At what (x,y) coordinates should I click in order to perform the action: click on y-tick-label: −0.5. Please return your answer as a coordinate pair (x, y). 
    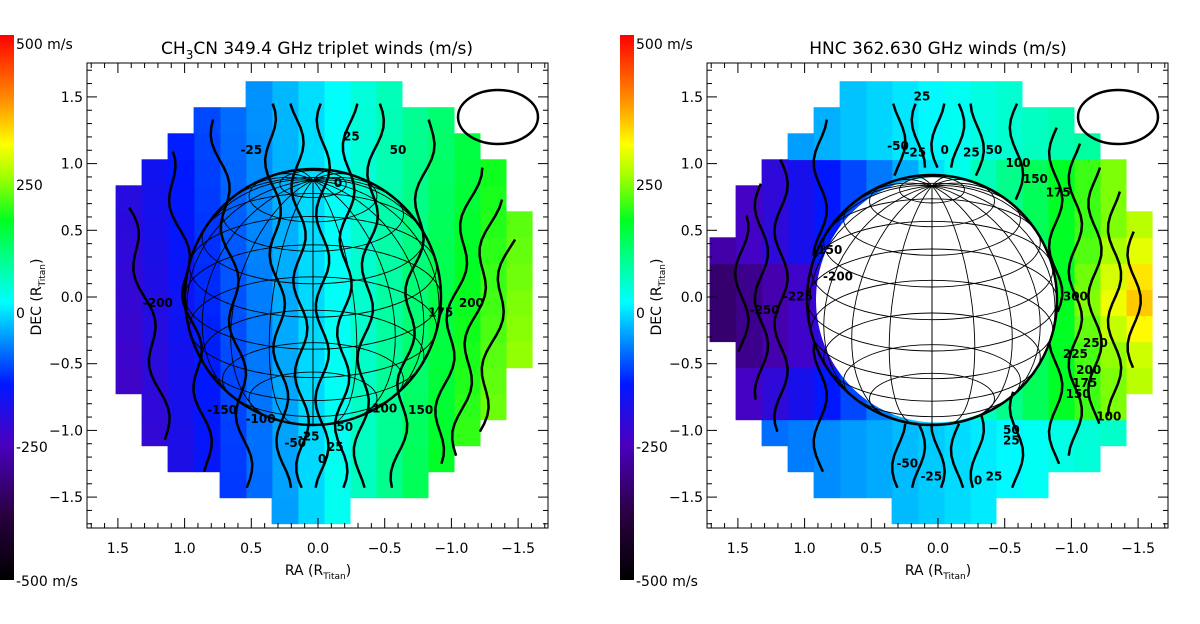
    Looking at the image, I should click on (686, 365).